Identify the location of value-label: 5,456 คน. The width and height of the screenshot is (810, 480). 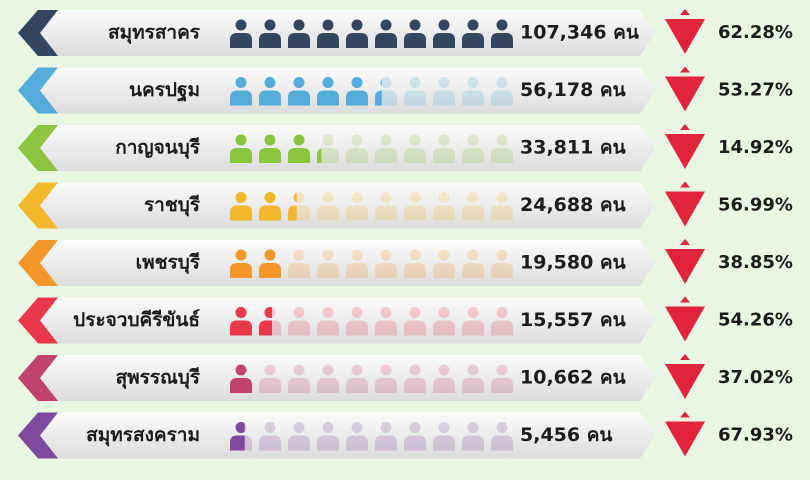
(566, 435).